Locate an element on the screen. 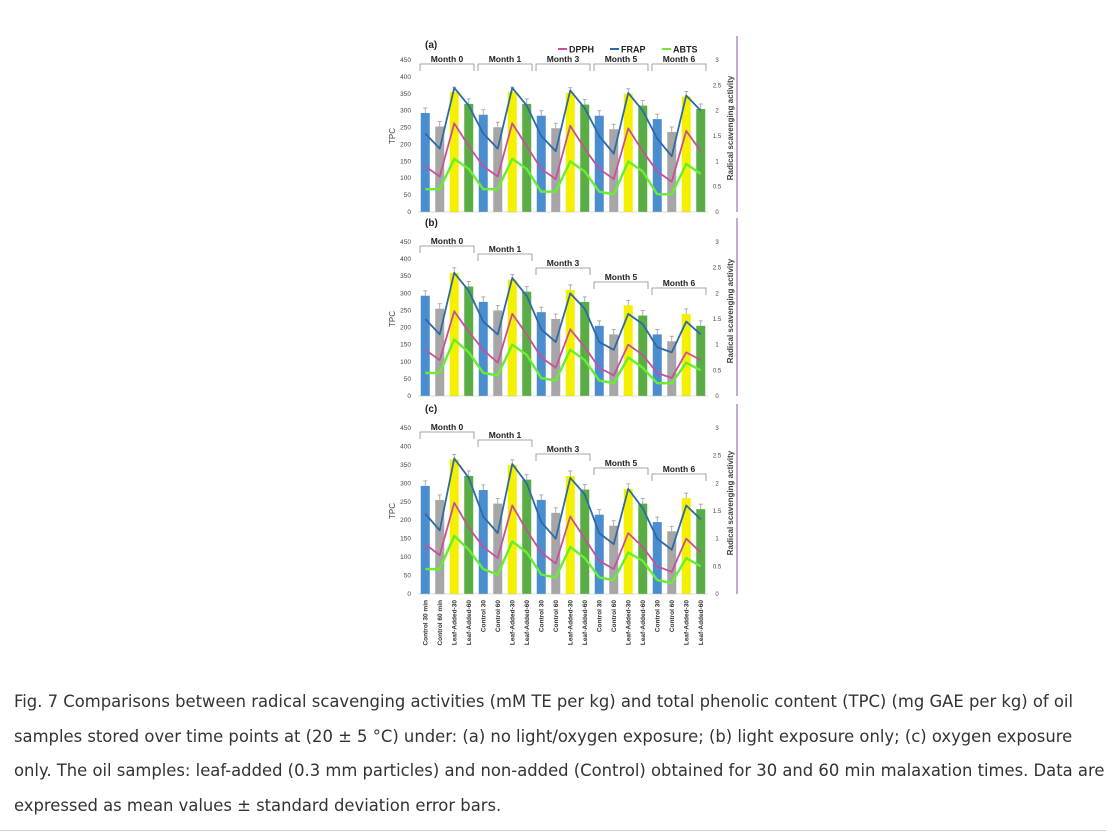 This screenshot has height=834, width=1118. bottom-divider is located at coordinates (553, 830).